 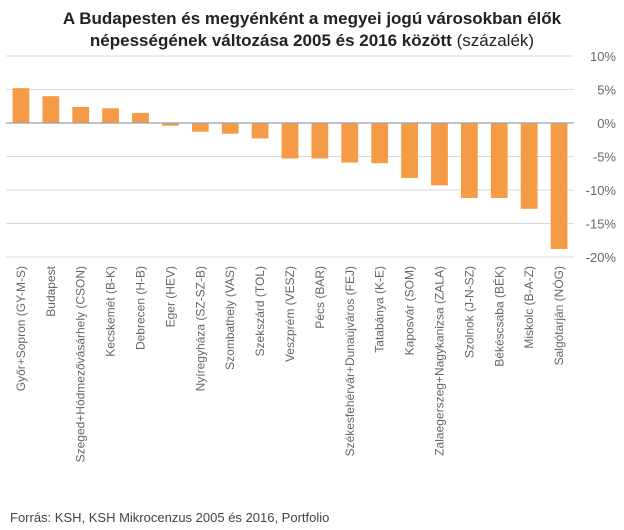 What do you see at coordinates (21, 328) in the screenshot?
I see `category-label: Győr+Sopron (GY-M-S)` at bounding box center [21, 328].